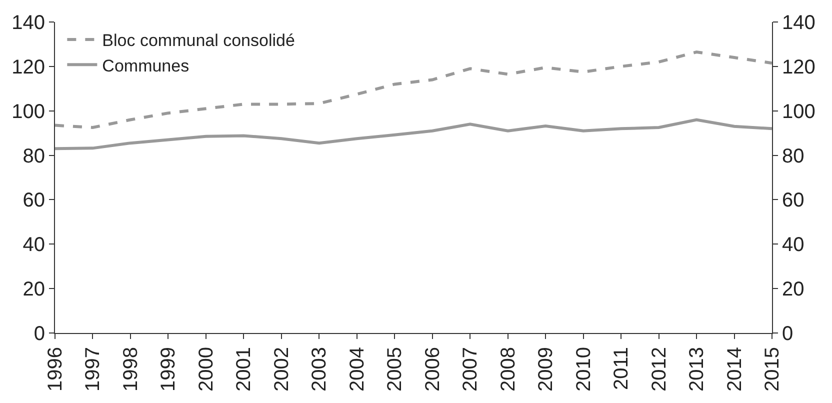 The height and width of the screenshot is (403, 832). What do you see at coordinates (198, 40) in the screenshot?
I see `legend-label: Bloc communal consolidé` at bounding box center [198, 40].